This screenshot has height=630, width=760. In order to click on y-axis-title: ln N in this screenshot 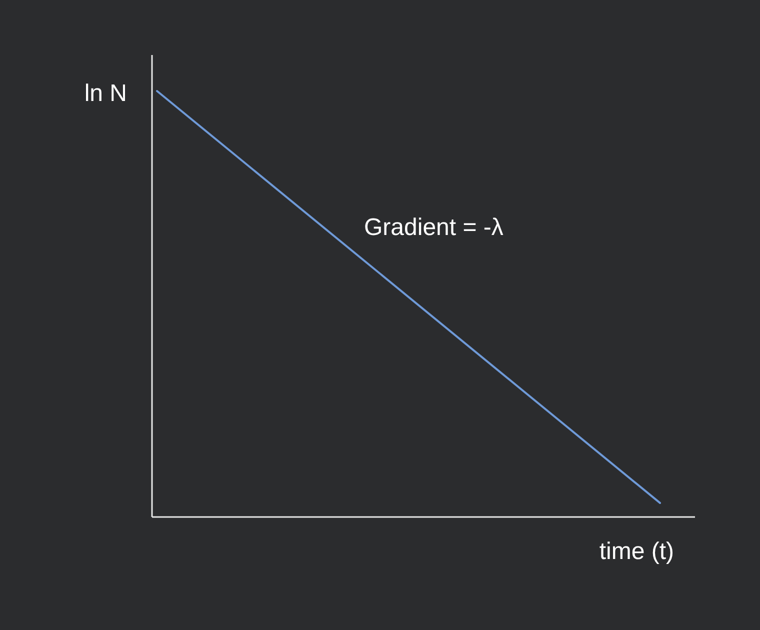, I will do `click(105, 93)`.